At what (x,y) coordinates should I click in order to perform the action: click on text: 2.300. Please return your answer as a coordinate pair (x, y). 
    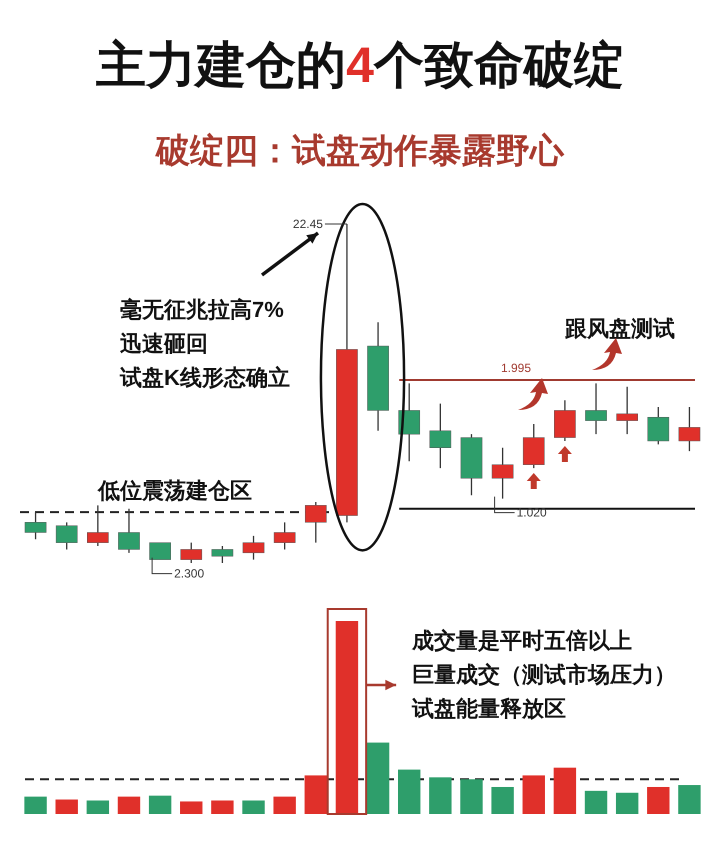
    Looking at the image, I should click on (189, 573).